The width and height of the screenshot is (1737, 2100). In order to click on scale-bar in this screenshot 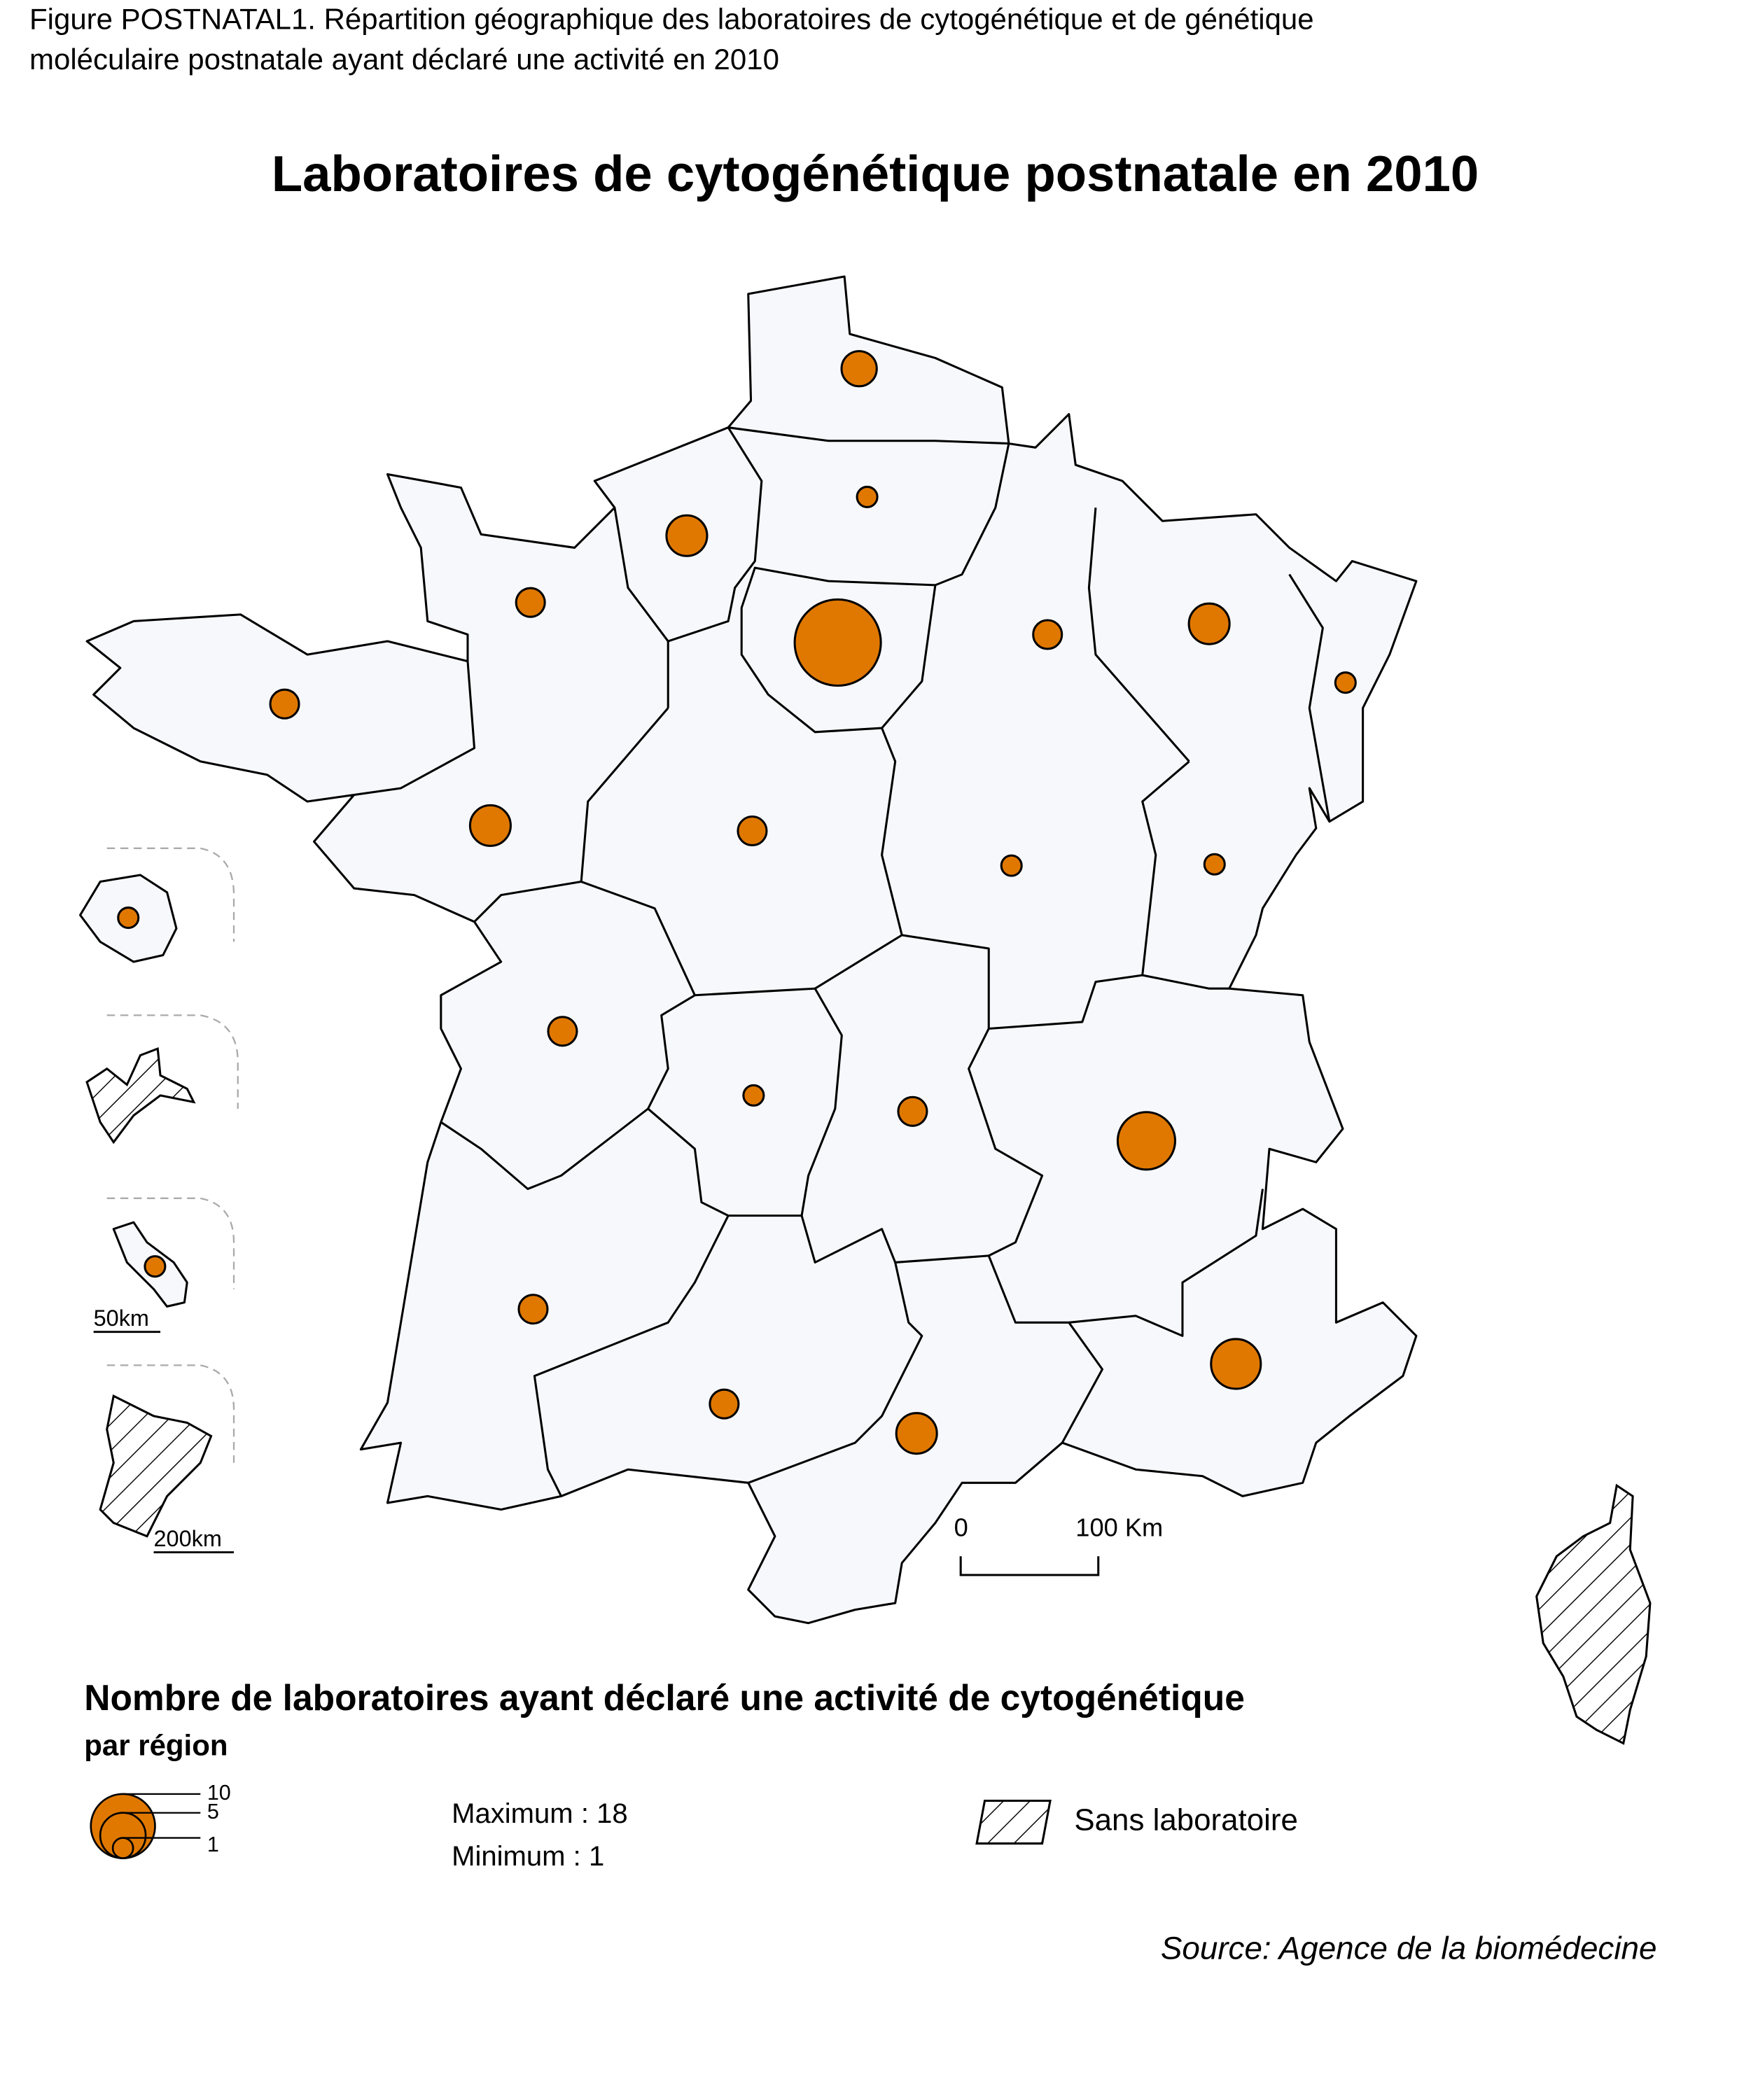, I will do `click(1029, 1566)`.